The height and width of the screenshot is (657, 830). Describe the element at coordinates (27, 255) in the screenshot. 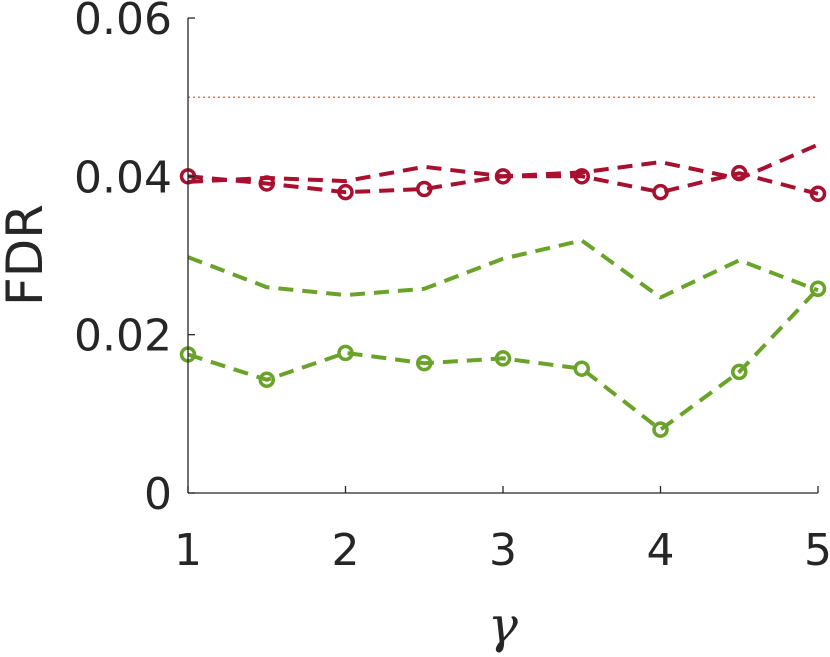

I see `y-axis-label: FDR` at that location.